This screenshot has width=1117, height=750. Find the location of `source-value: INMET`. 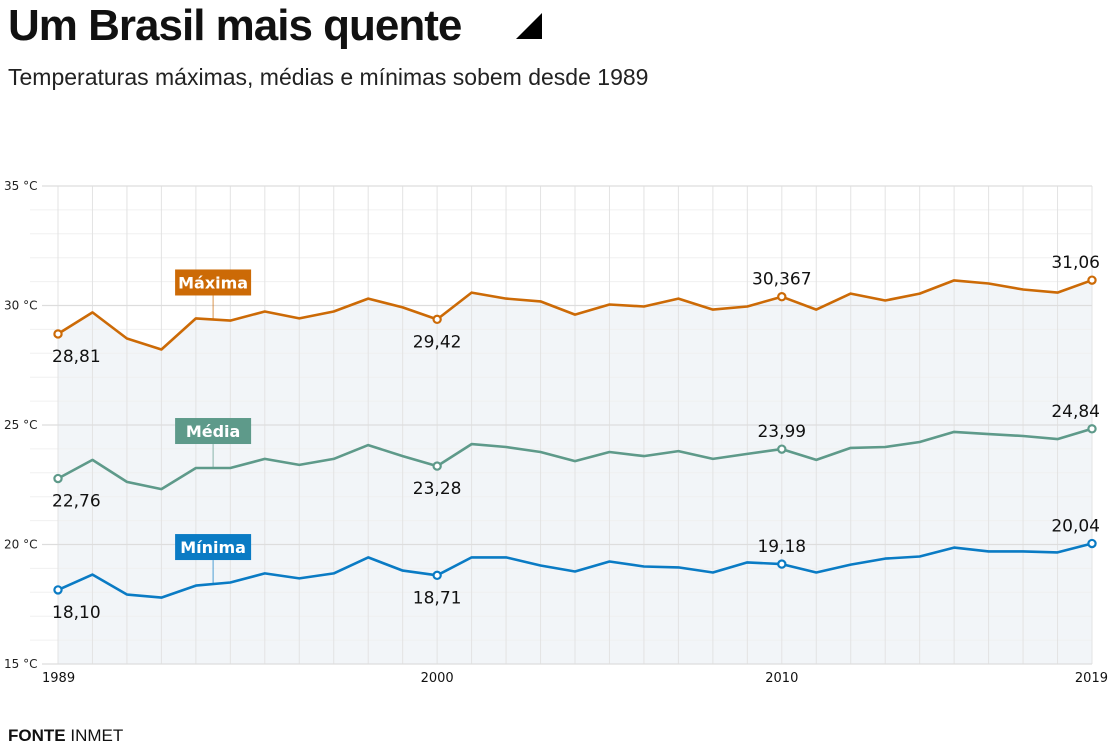

source-value: INMET is located at coordinates (97, 735).